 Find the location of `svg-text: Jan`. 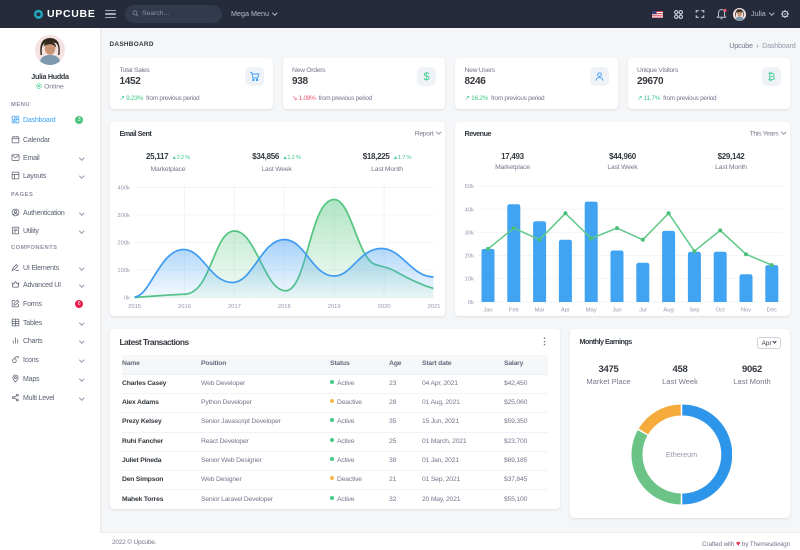

svg-text: Jan is located at coordinates (487, 310).